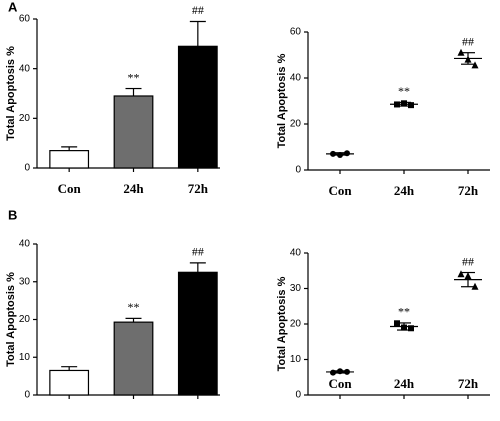  Describe the element at coordinates (13, 7) in the screenshot. I see `panel-label: A` at that location.